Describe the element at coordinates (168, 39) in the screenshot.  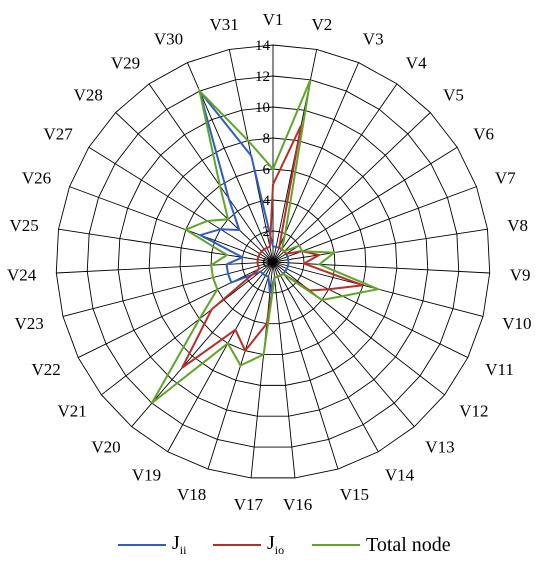
I see `category-label-v30: V30` at that location.